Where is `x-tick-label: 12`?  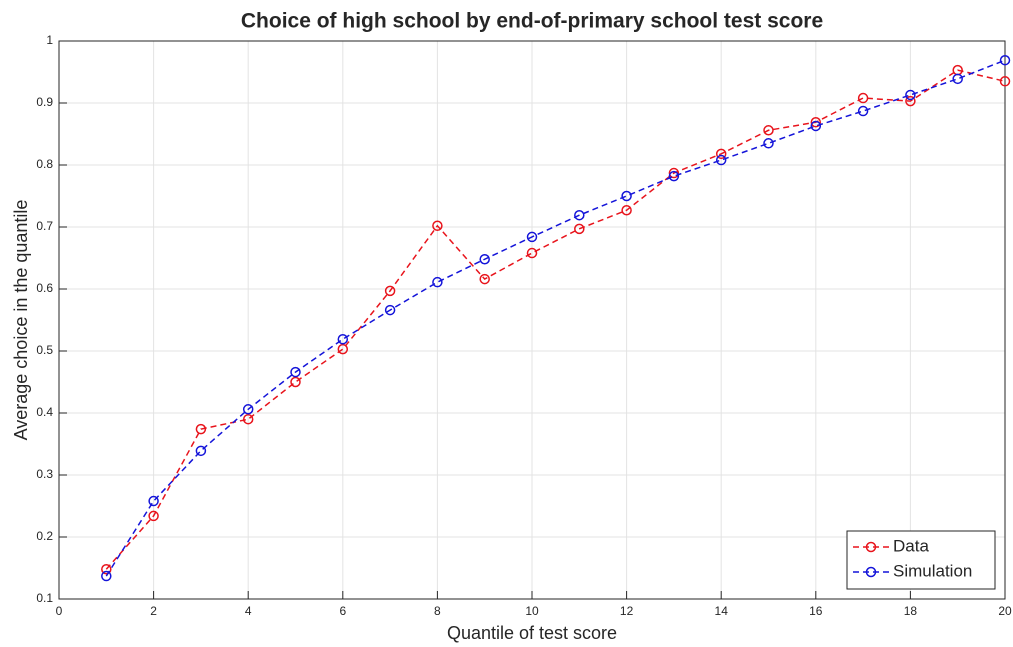
x-tick-label: 12 is located at coordinates (627, 611).